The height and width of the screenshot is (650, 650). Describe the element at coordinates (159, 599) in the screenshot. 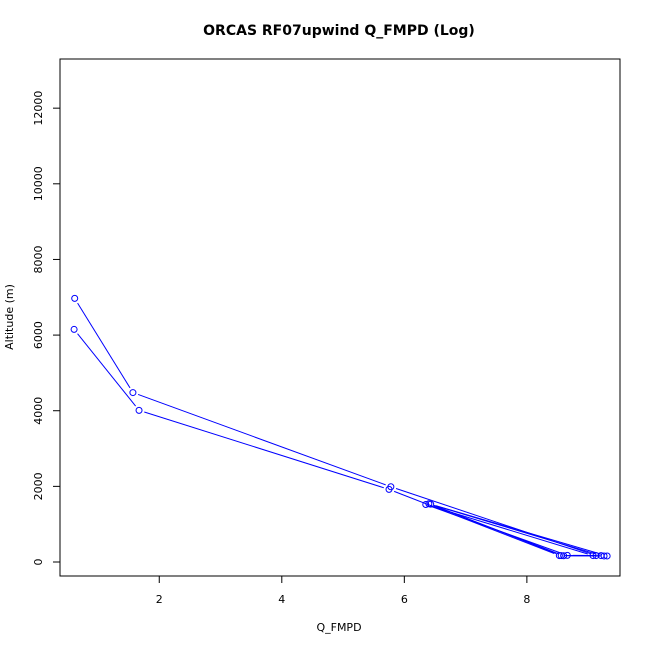

I see `x-tick-label: 2` at that location.